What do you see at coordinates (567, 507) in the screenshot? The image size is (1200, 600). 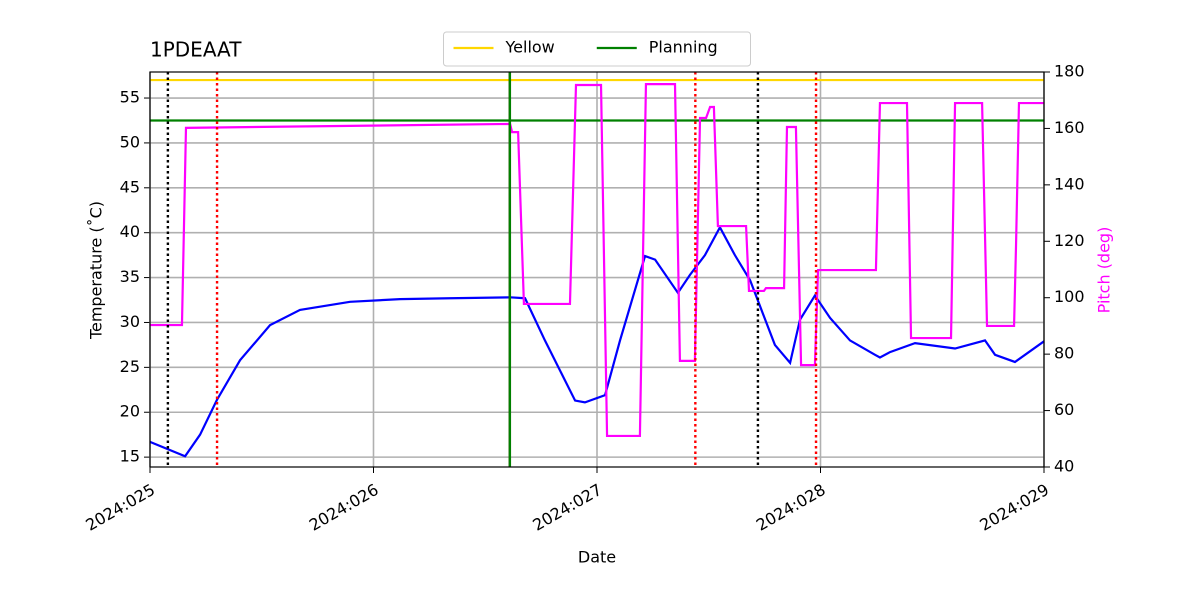 I see `x-tick-label: 2024:027` at bounding box center [567, 507].